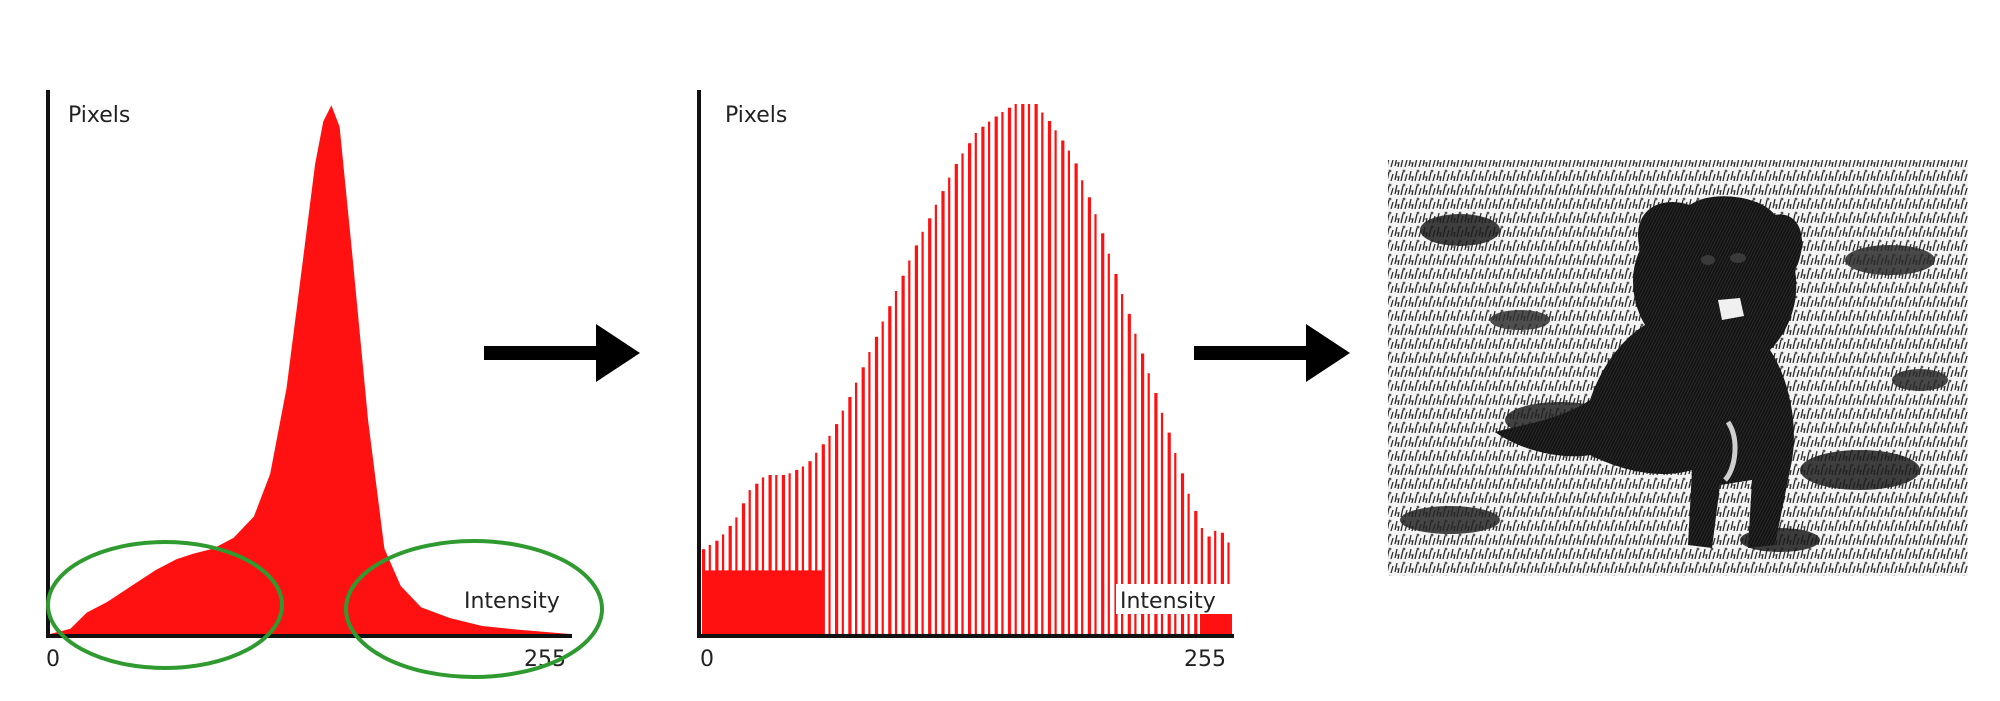 Image resolution: width=2000 pixels, height=701 pixels. Describe the element at coordinates (53, 659) in the screenshot. I see `original-x-min-label: 0` at that location.